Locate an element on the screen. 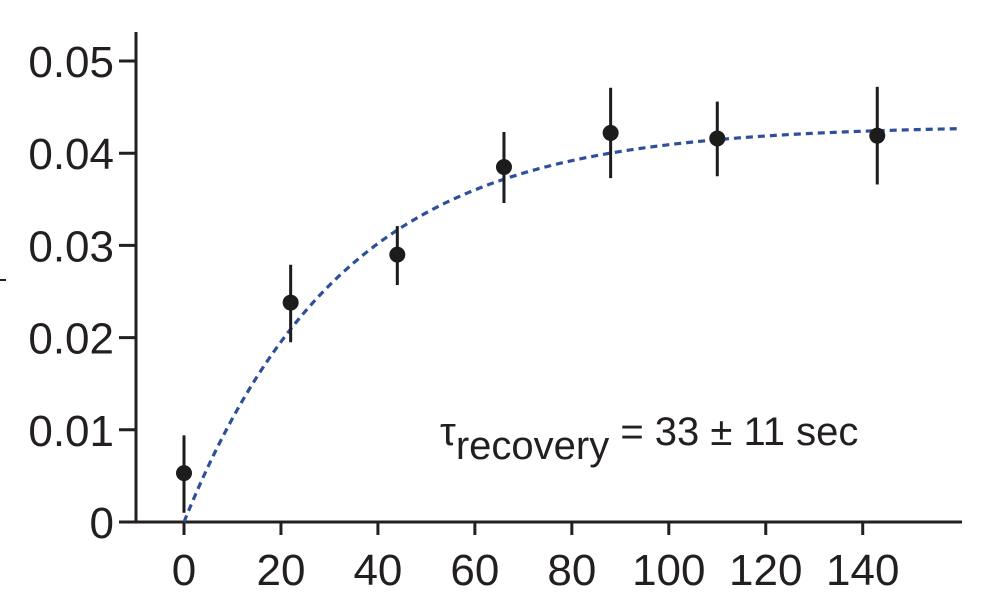 The height and width of the screenshot is (600, 996). y-tick-label: 0.02 is located at coordinates (71, 339).